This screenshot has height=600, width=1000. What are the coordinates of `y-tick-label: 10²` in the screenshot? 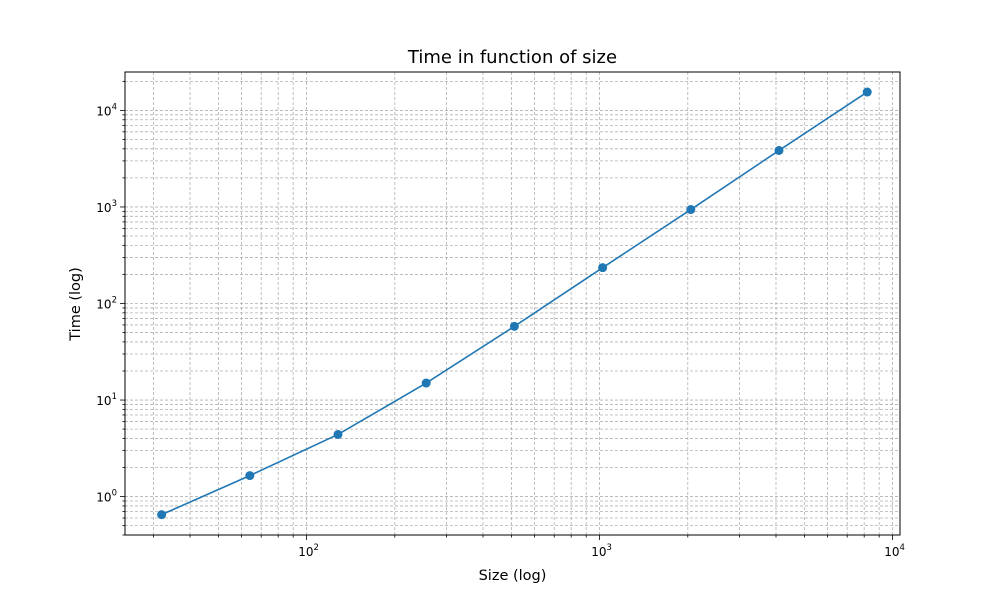 It's located at (106, 304).